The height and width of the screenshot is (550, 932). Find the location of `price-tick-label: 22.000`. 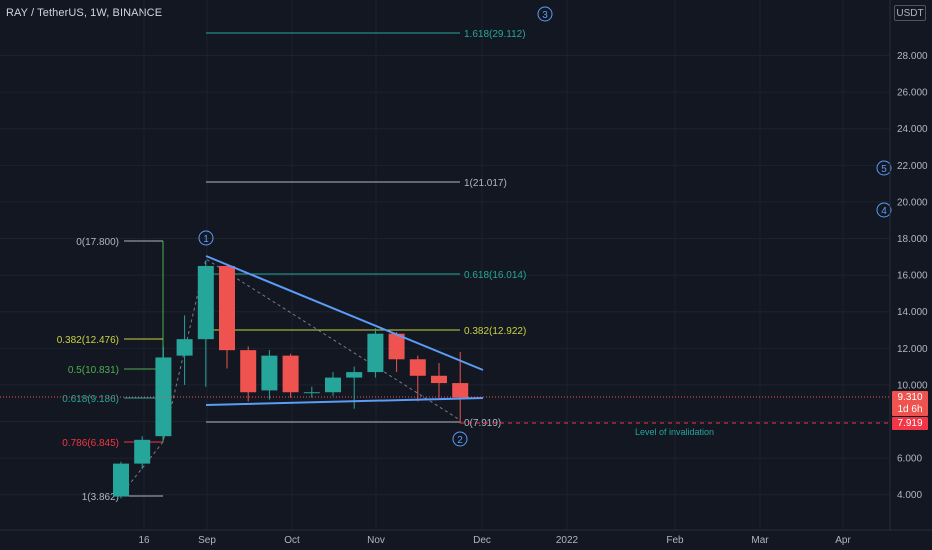

price-tick-label: 22.000 is located at coordinates (912, 166).